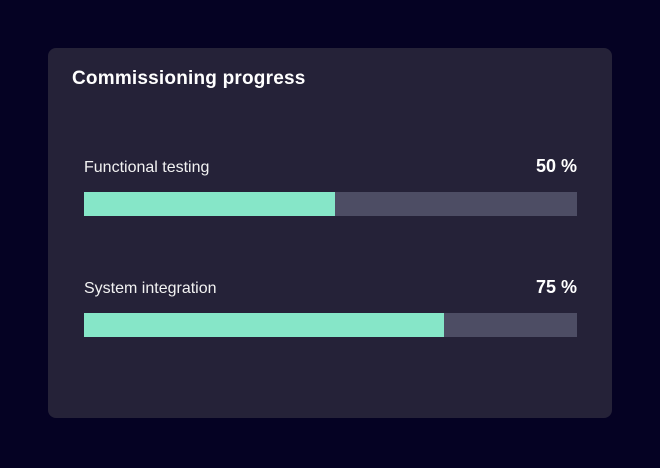 Image resolution: width=660 pixels, height=468 pixels. What do you see at coordinates (330, 288) in the screenshot?
I see `progress-row-header: System integration 75 %` at bounding box center [330, 288].